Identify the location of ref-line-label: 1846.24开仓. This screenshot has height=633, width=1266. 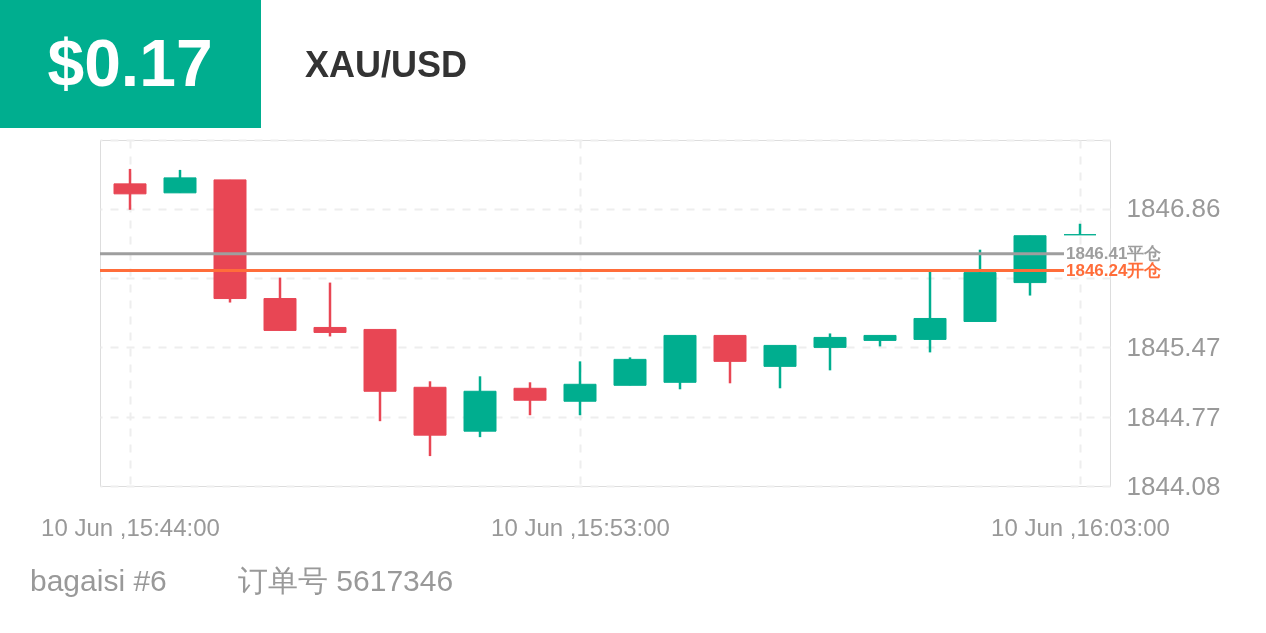
(1114, 270).